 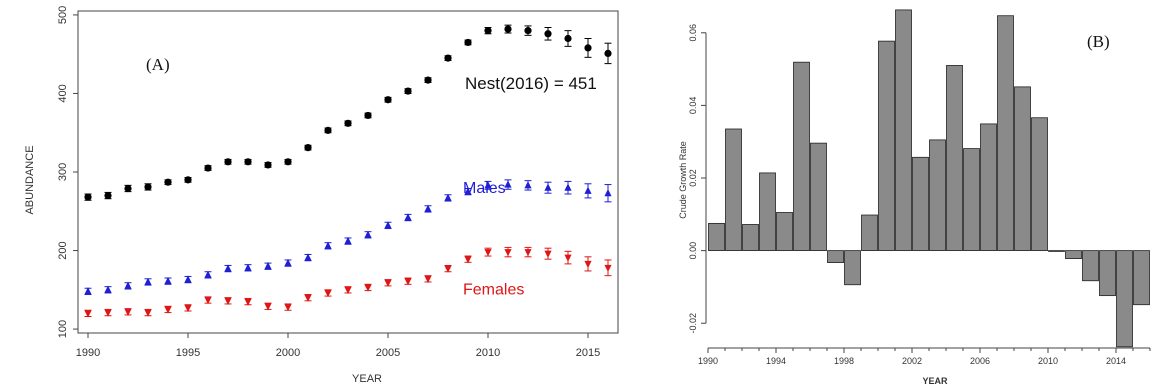 I want to click on x-tick-label: 2014, so click(x=1116, y=361).